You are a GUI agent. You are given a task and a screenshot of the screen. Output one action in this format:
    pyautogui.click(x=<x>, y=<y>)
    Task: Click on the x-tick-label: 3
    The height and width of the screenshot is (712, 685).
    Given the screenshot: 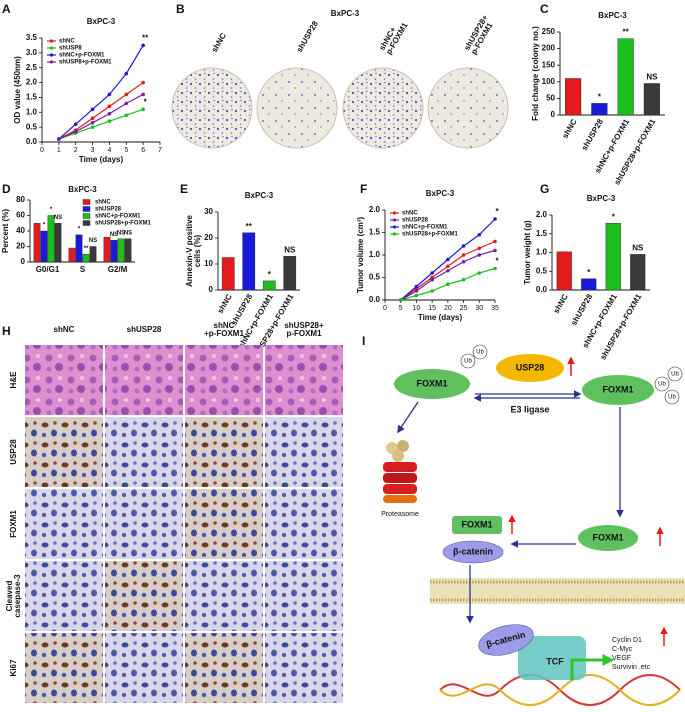 What is the action you would take?
    pyautogui.click(x=93, y=150)
    